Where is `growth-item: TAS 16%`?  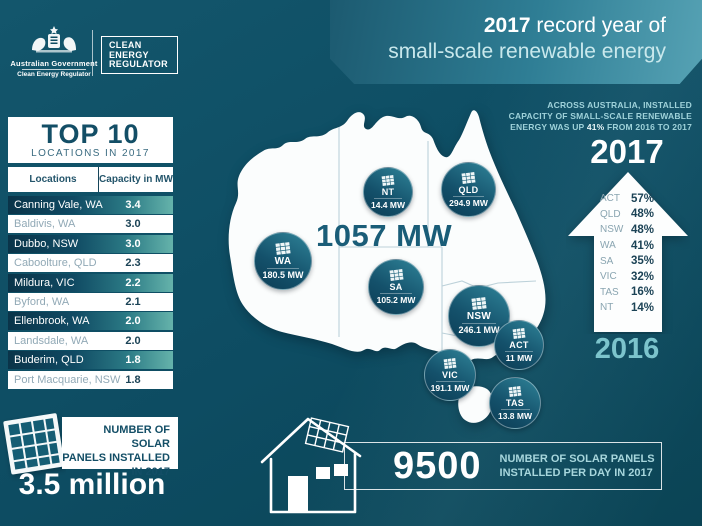
growth-item: TAS 16% is located at coordinates (627, 292).